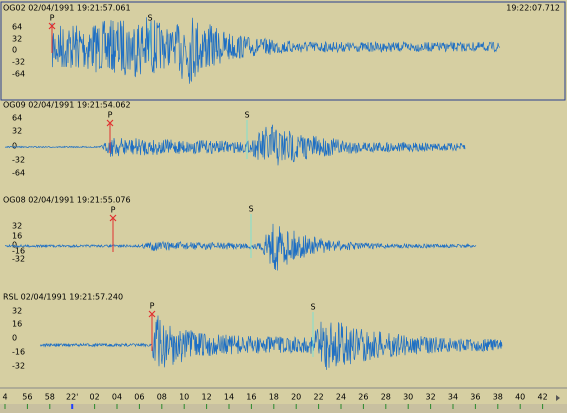 This screenshot has width=567, height=413. What do you see at coordinates (274, 397) in the screenshot?
I see `time-label: 18` at bounding box center [274, 397].